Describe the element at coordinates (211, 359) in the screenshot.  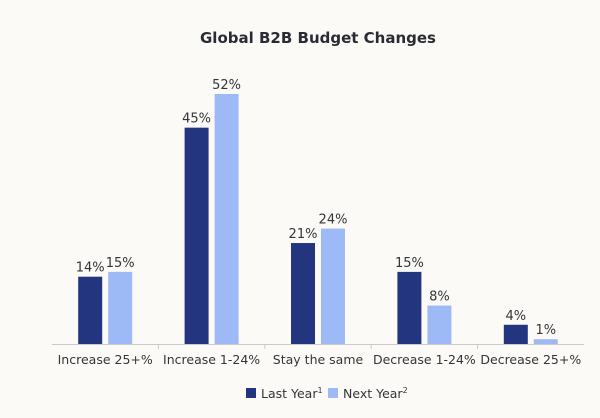
I see `x-tick-label: Increase 1-24%` at that location.